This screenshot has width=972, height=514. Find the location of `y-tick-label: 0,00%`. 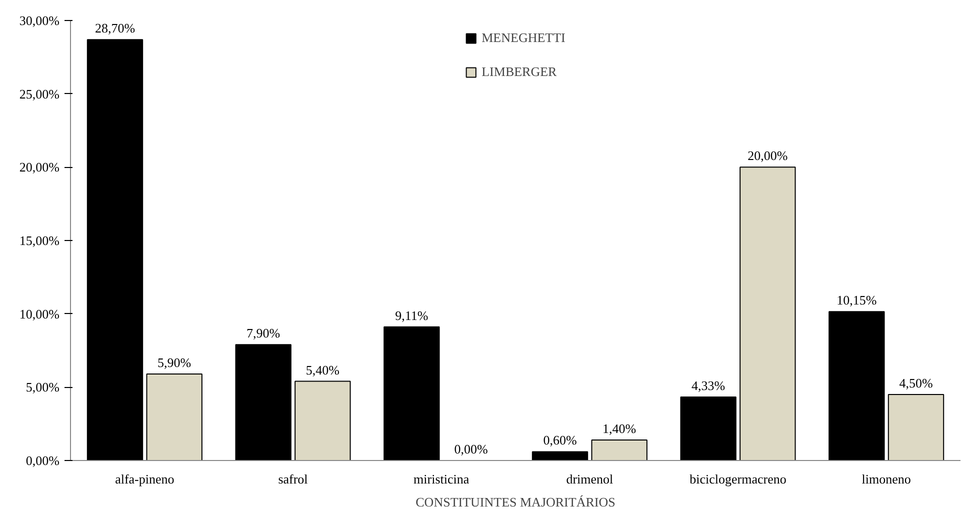

y-tick-label: 0,00% is located at coordinates (43, 460).